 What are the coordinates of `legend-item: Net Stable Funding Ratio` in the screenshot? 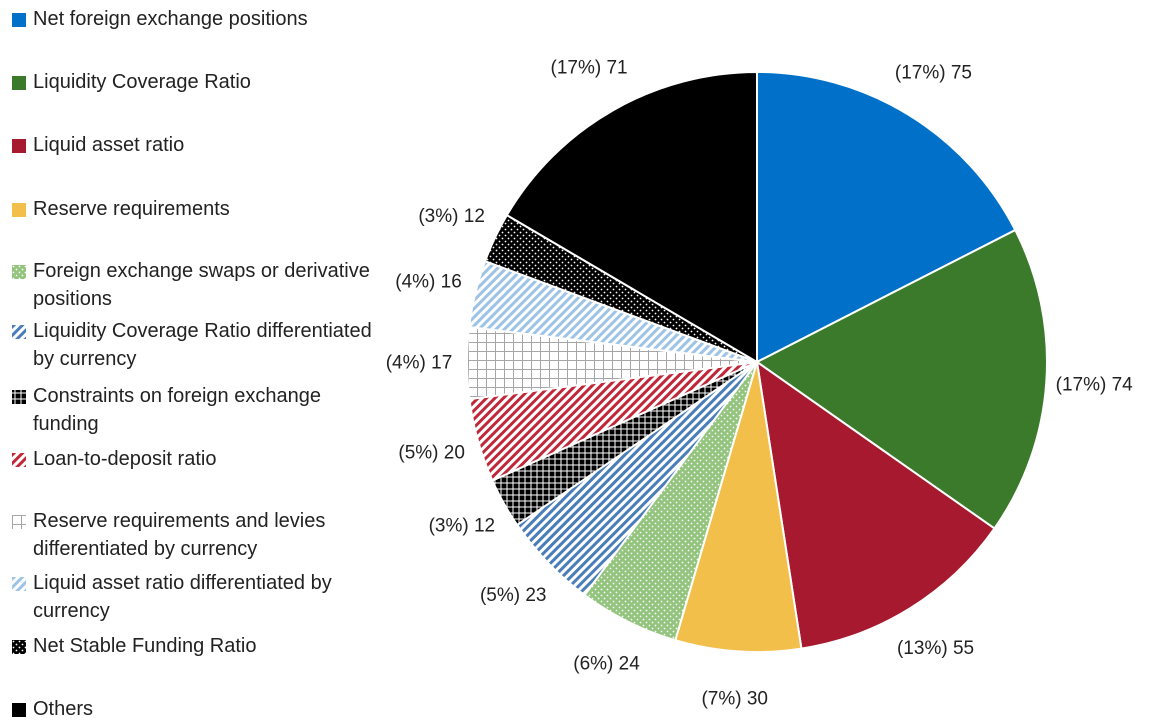 It's located at (192, 646).